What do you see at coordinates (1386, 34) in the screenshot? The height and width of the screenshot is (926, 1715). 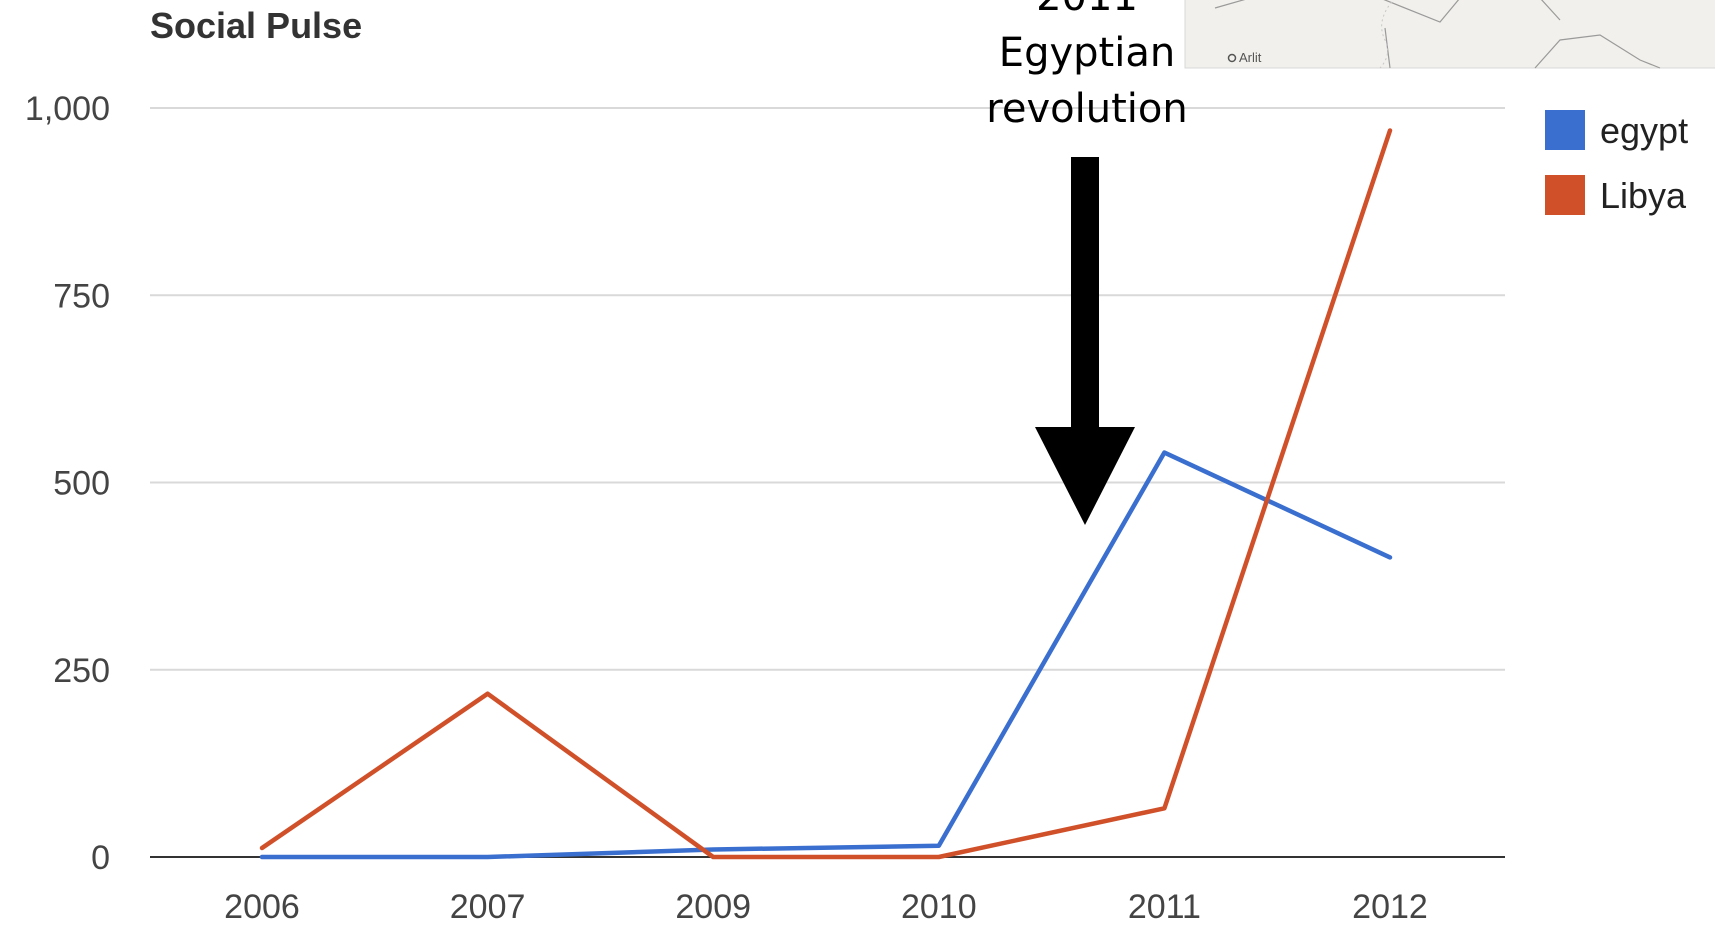 I see `map-river` at bounding box center [1386, 34].